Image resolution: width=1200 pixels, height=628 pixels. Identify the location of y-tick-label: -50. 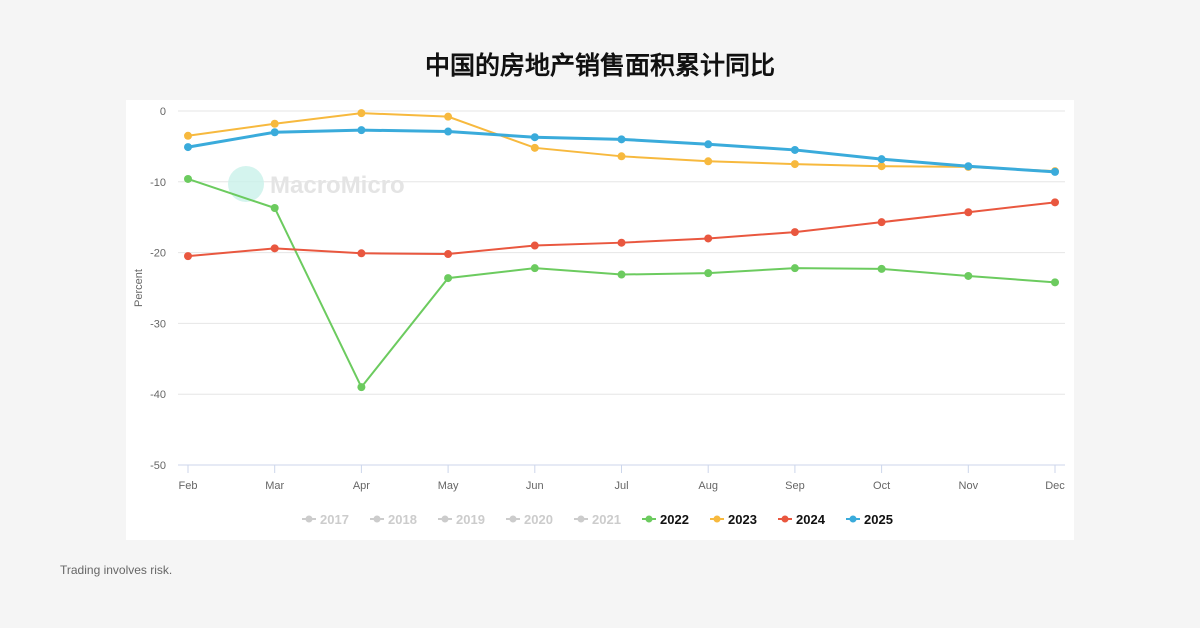
(158, 466).